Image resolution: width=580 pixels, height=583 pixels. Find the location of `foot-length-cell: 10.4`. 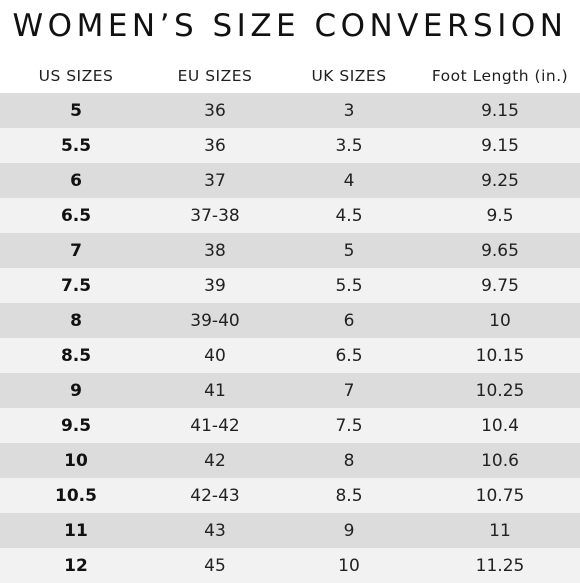

foot-length-cell: 10.4 is located at coordinates (500, 426).